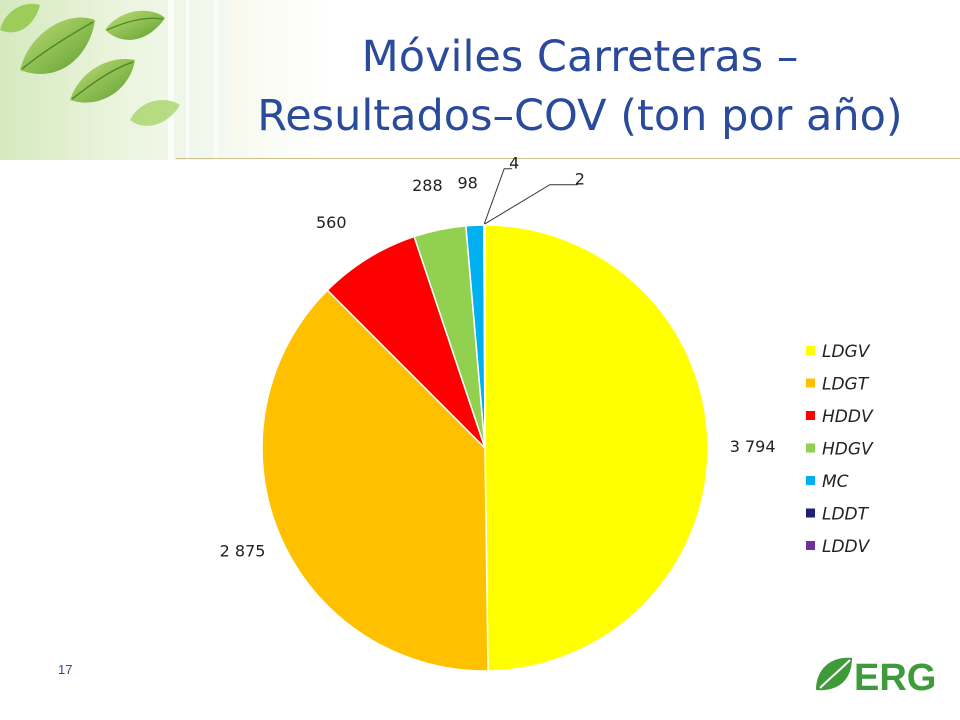  Describe the element at coordinates (568, 158) in the screenshot. I see `title-divider` at that location.